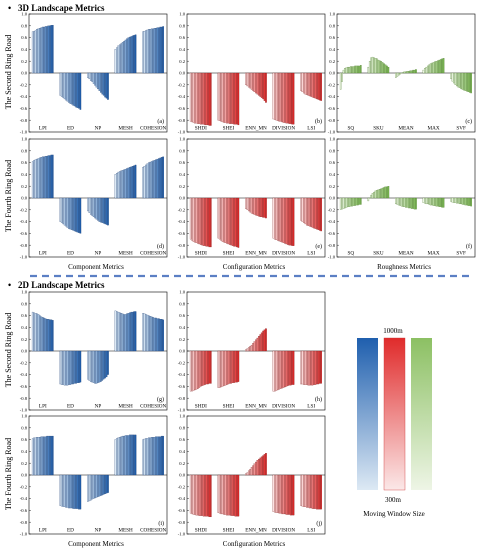  Describe the element at coordinates (24, 463) in the screenshot. I see `y-tick-label: 0.2` at that location.